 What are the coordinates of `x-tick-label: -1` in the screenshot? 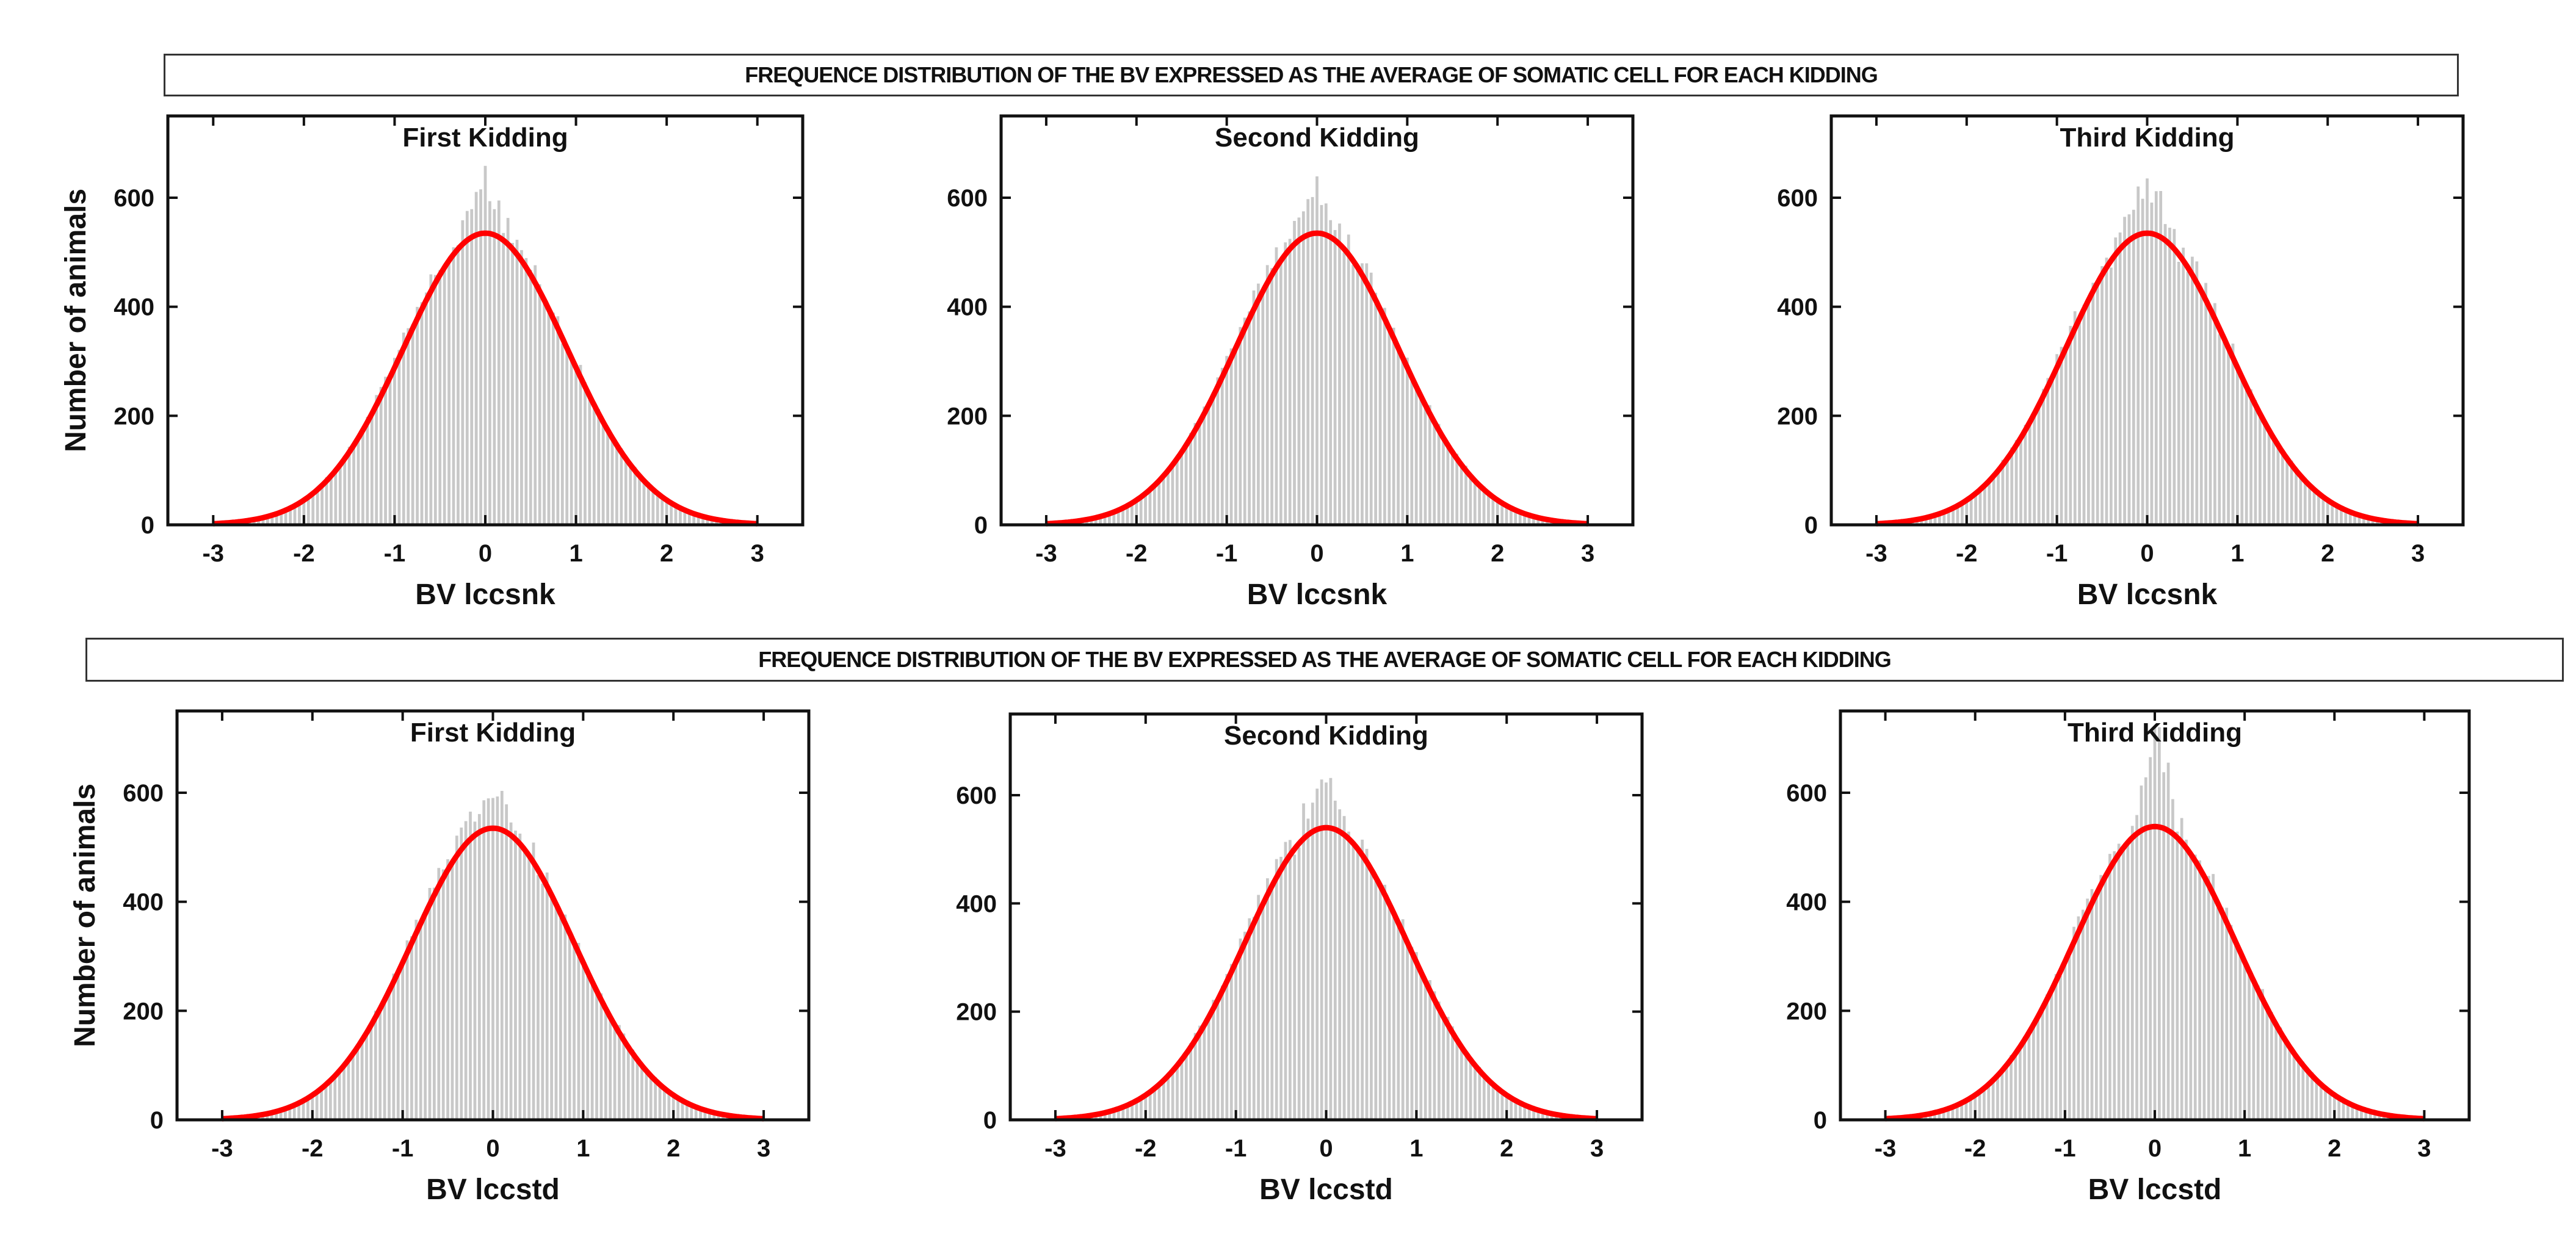 It's located at (2065, 1148).